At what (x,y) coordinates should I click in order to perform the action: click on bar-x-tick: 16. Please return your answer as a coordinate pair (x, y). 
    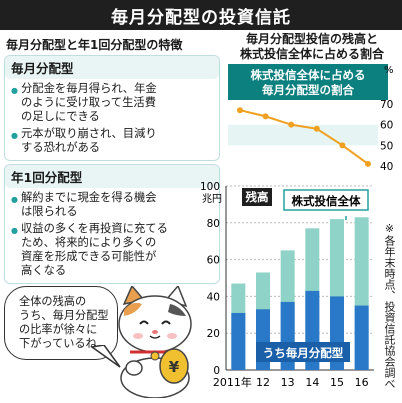
    Looking at the image, I should click on (362, 382).